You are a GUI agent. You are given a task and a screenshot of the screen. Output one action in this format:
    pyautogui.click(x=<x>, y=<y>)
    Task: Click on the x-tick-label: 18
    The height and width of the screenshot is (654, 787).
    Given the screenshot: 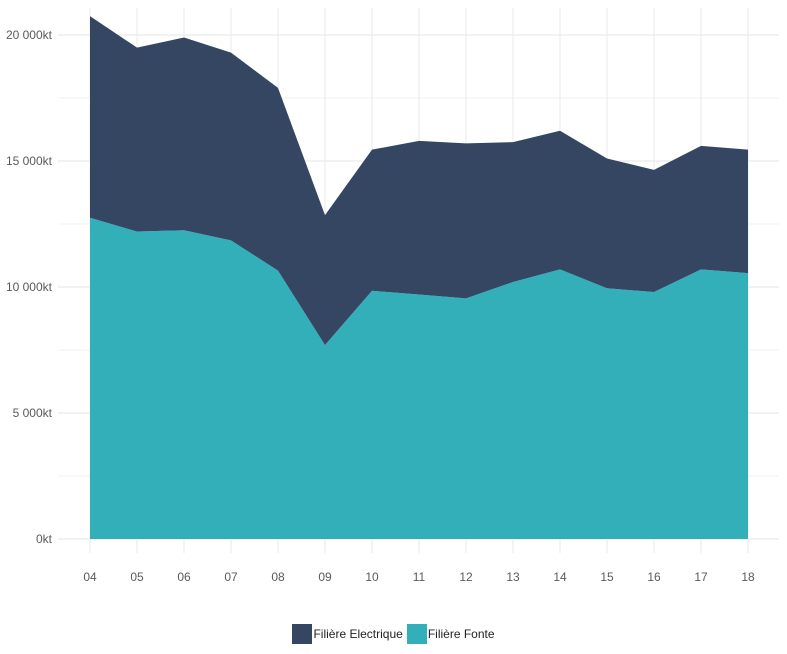 What is the action you would take?
    pyautogui.click(x=748, y=577)
    